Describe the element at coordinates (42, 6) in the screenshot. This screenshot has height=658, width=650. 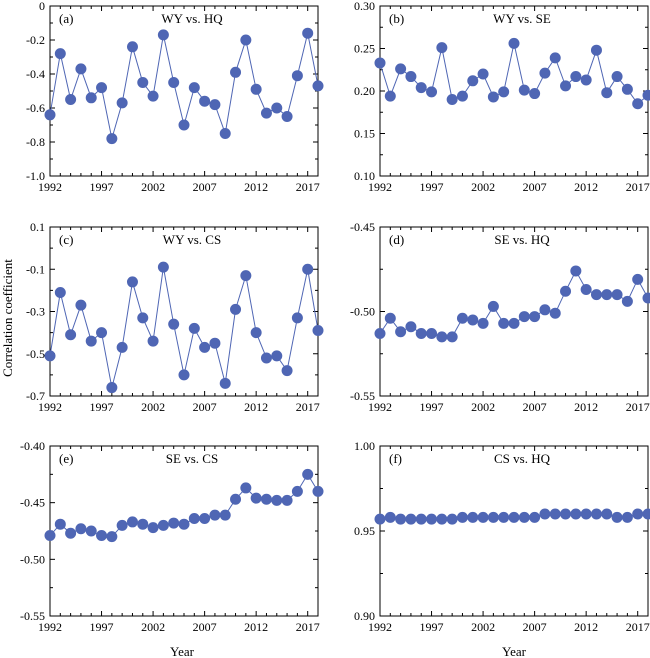
I see `y-tick-label: 0` at that location.